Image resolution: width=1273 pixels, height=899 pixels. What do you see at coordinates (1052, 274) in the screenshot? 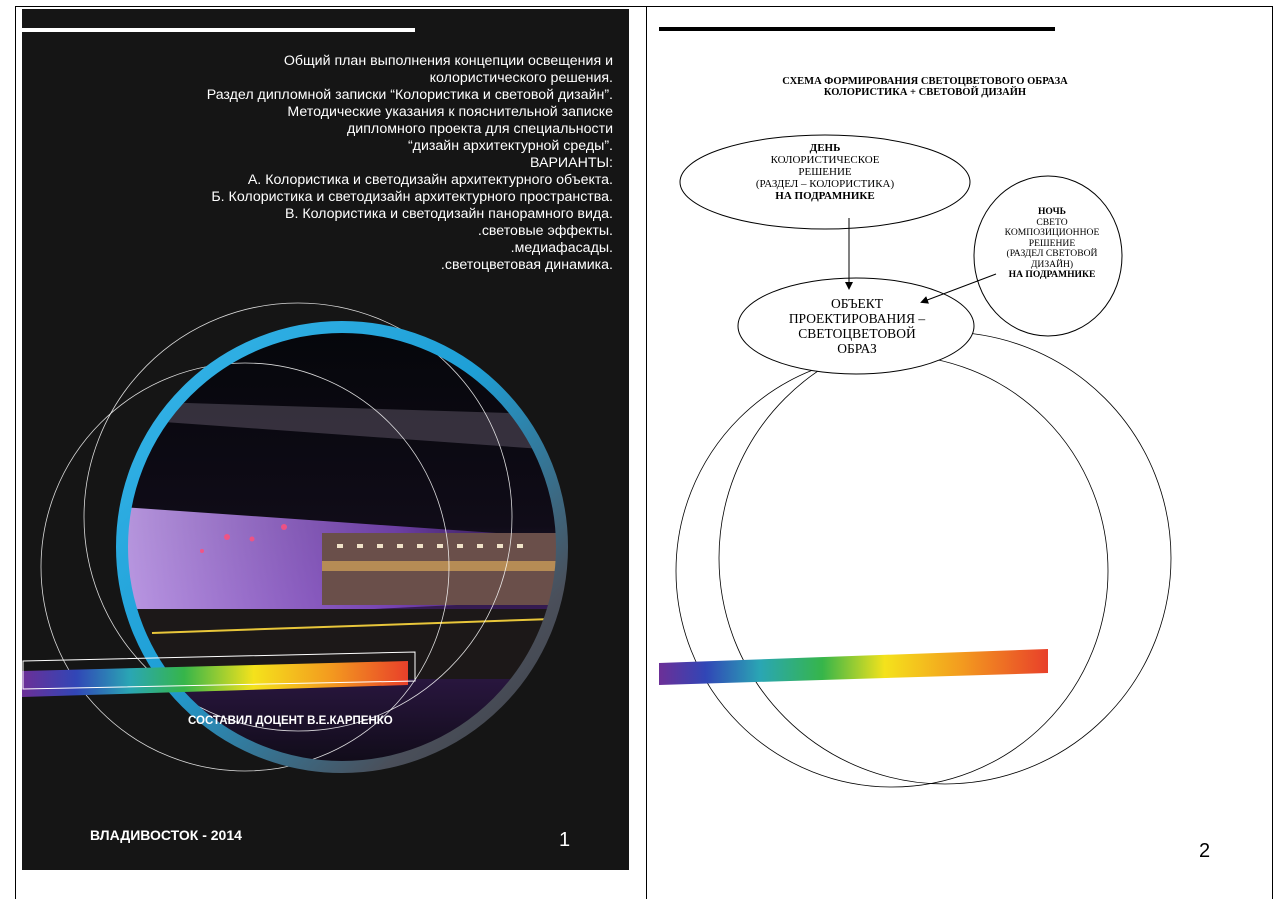
I see `night-footer: НА ПОДРАМНИКЕ` at bounding box center [1052, 274].